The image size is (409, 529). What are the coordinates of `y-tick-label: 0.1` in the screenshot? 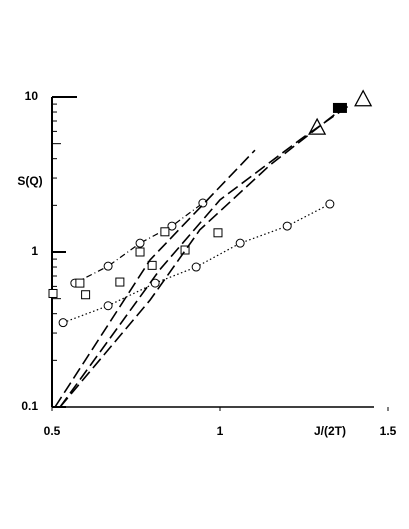 It's located at (29, 406).